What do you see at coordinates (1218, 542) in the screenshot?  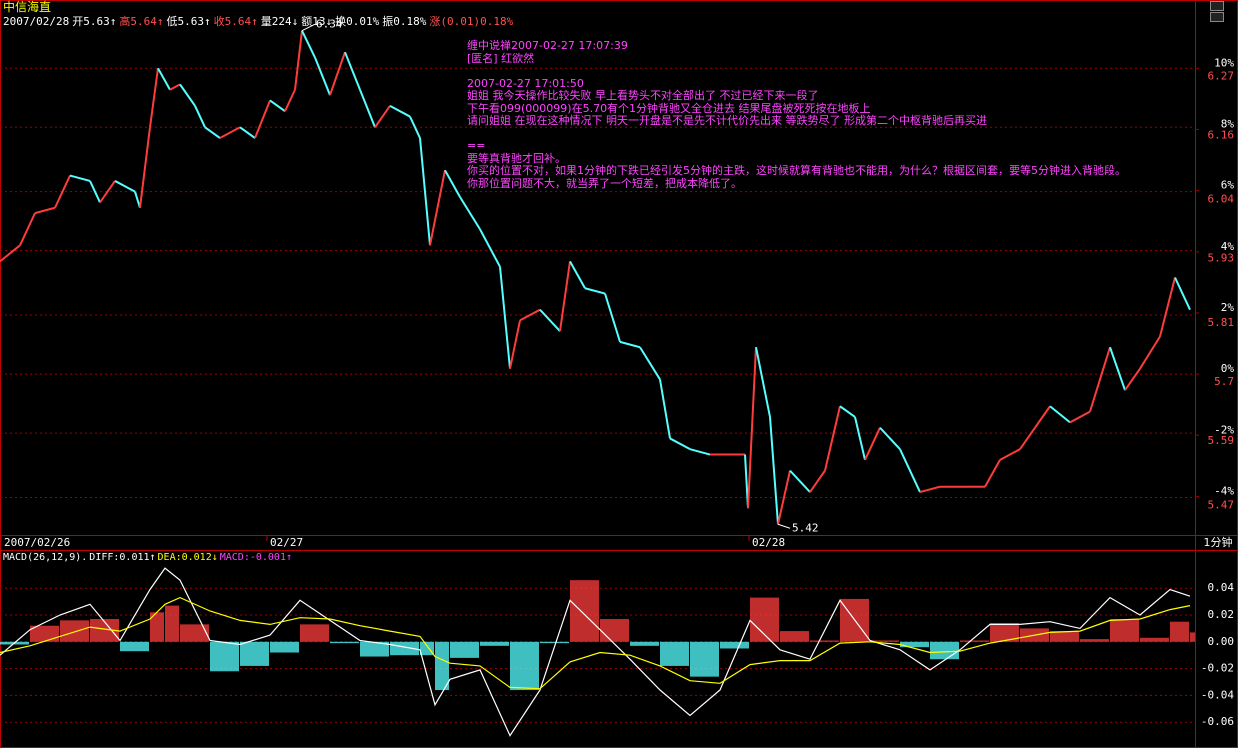 I see `period: 1分钟` at bounding box center [1218, 542].